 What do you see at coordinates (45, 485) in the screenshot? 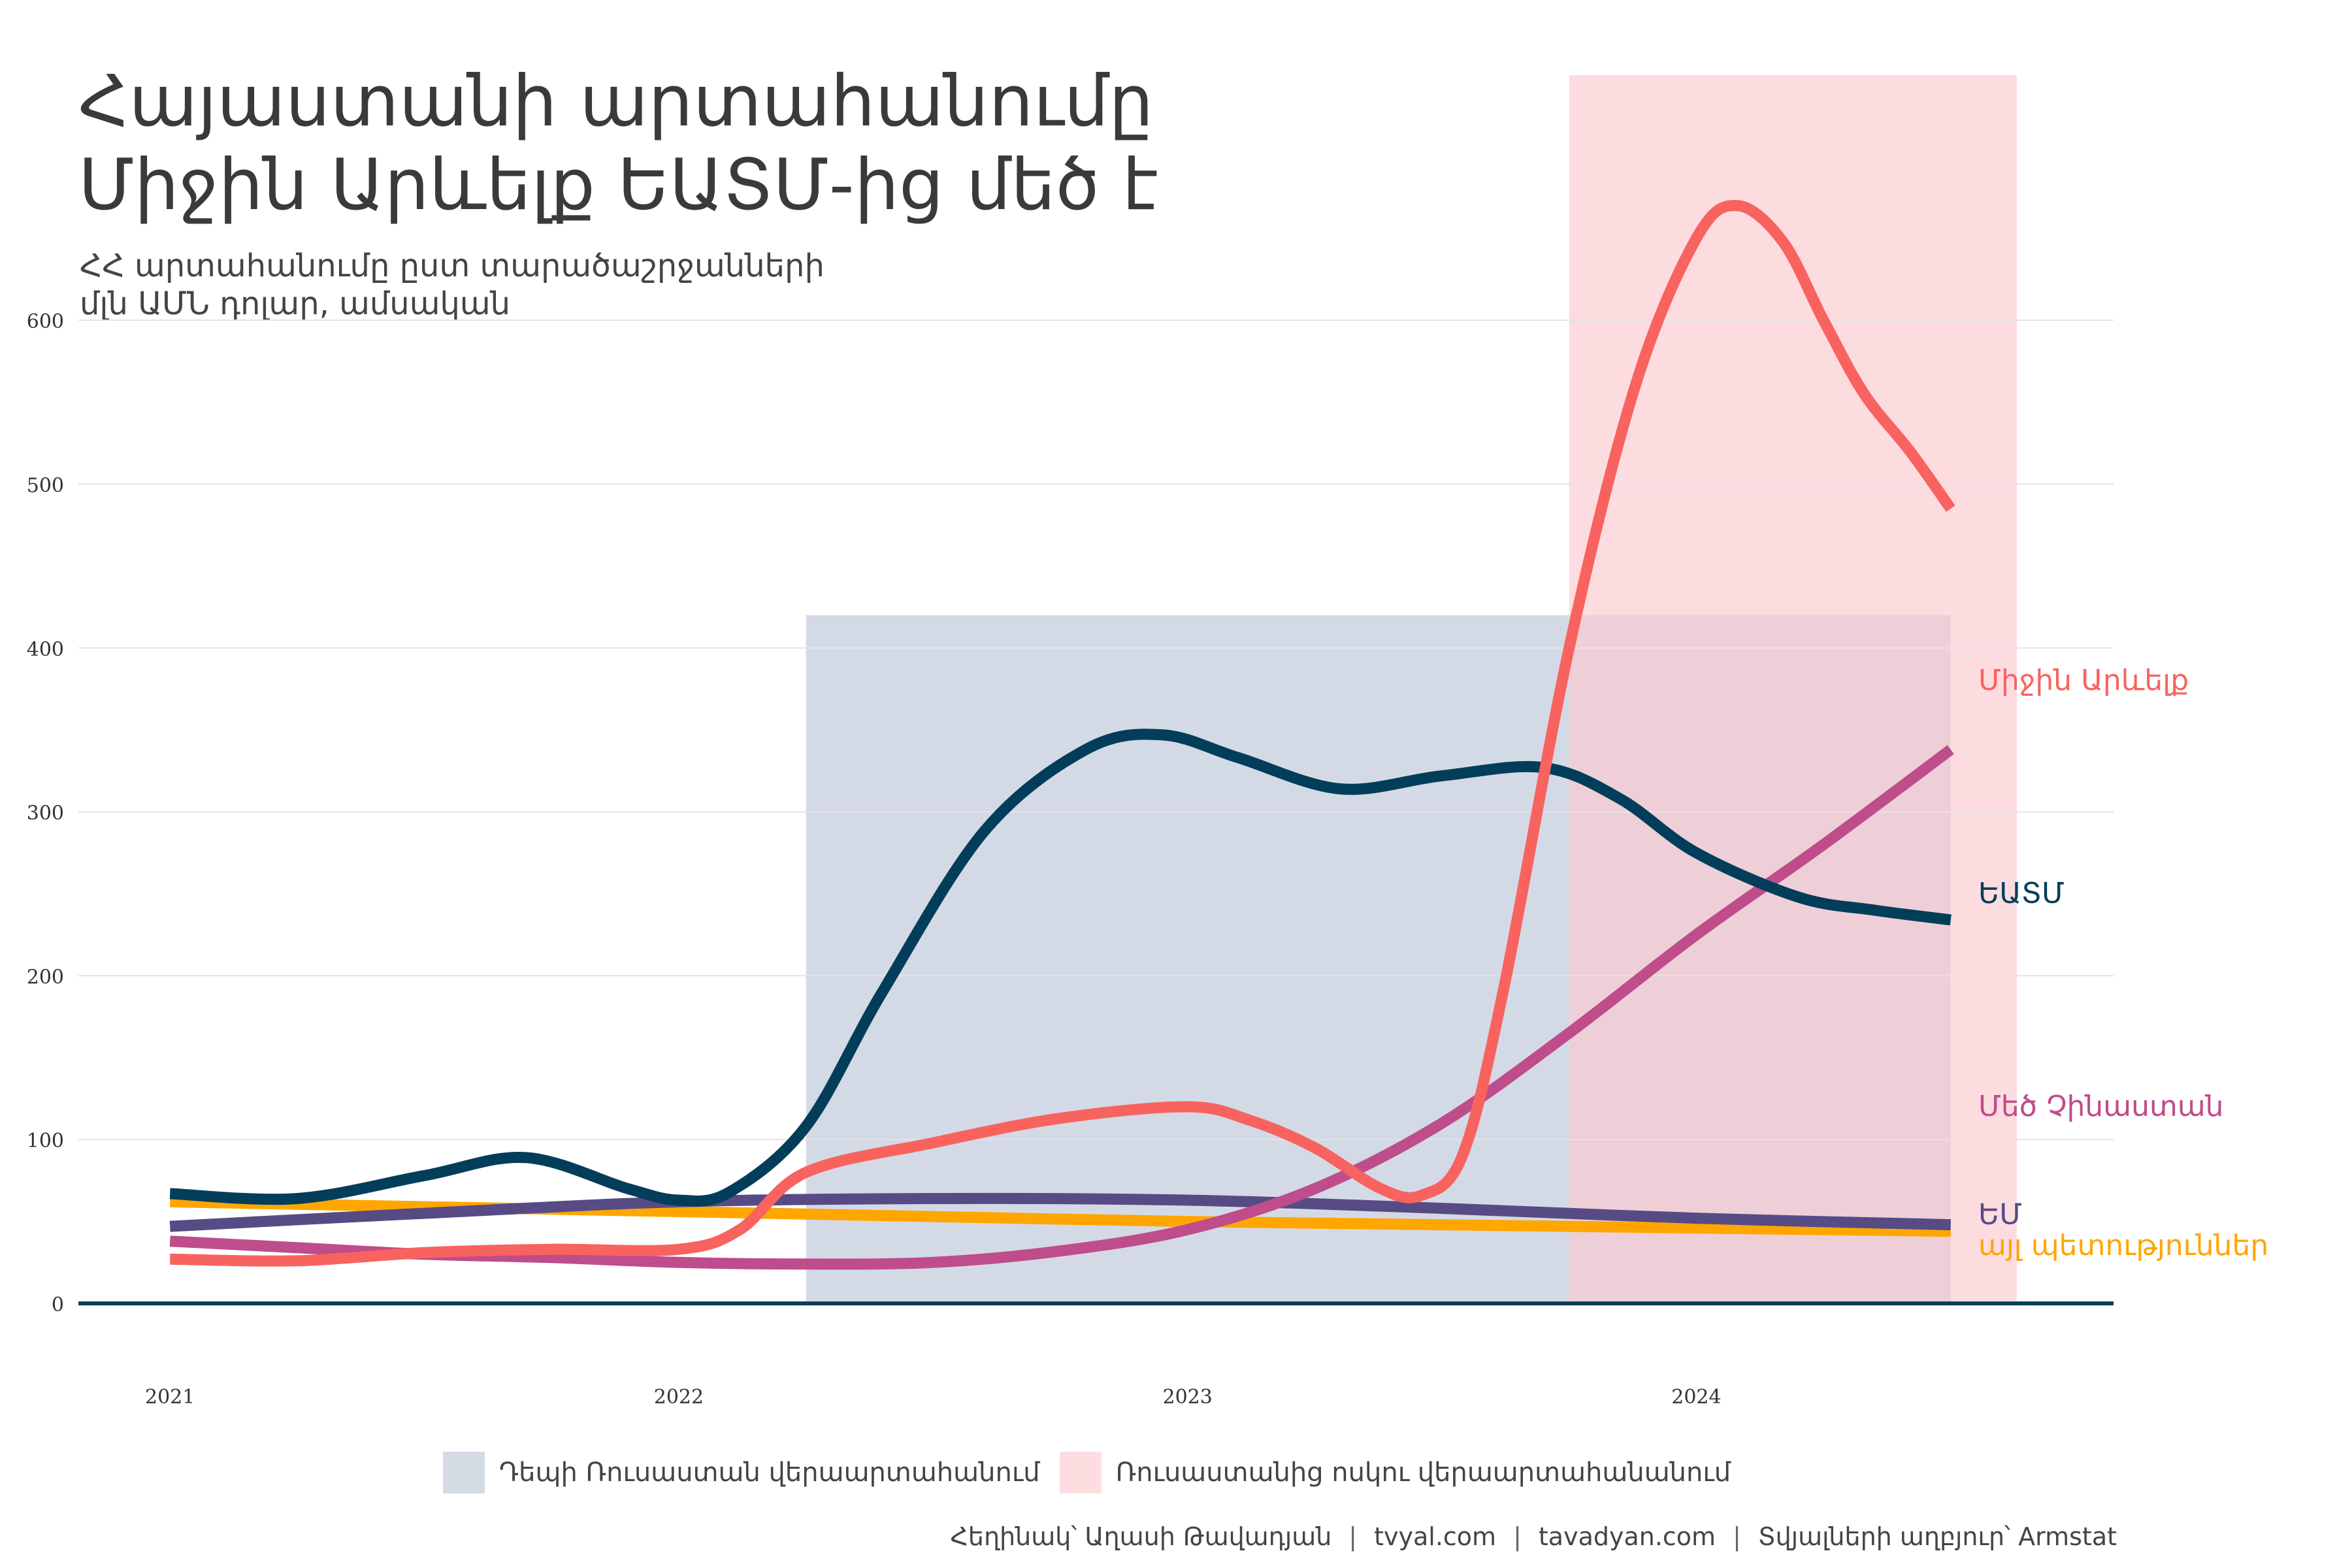
I see `y-tick-label: 500` at bounding box center [45, 485].